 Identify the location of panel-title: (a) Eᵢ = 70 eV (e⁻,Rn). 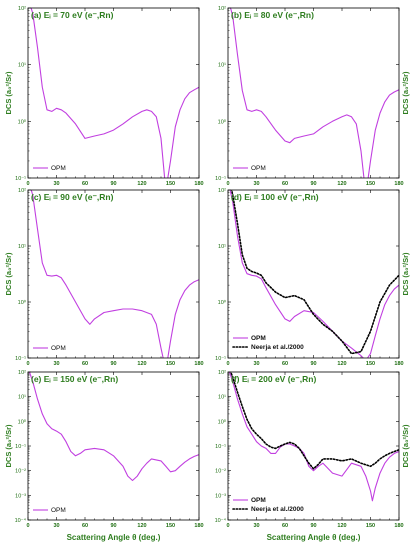
(72, 15).